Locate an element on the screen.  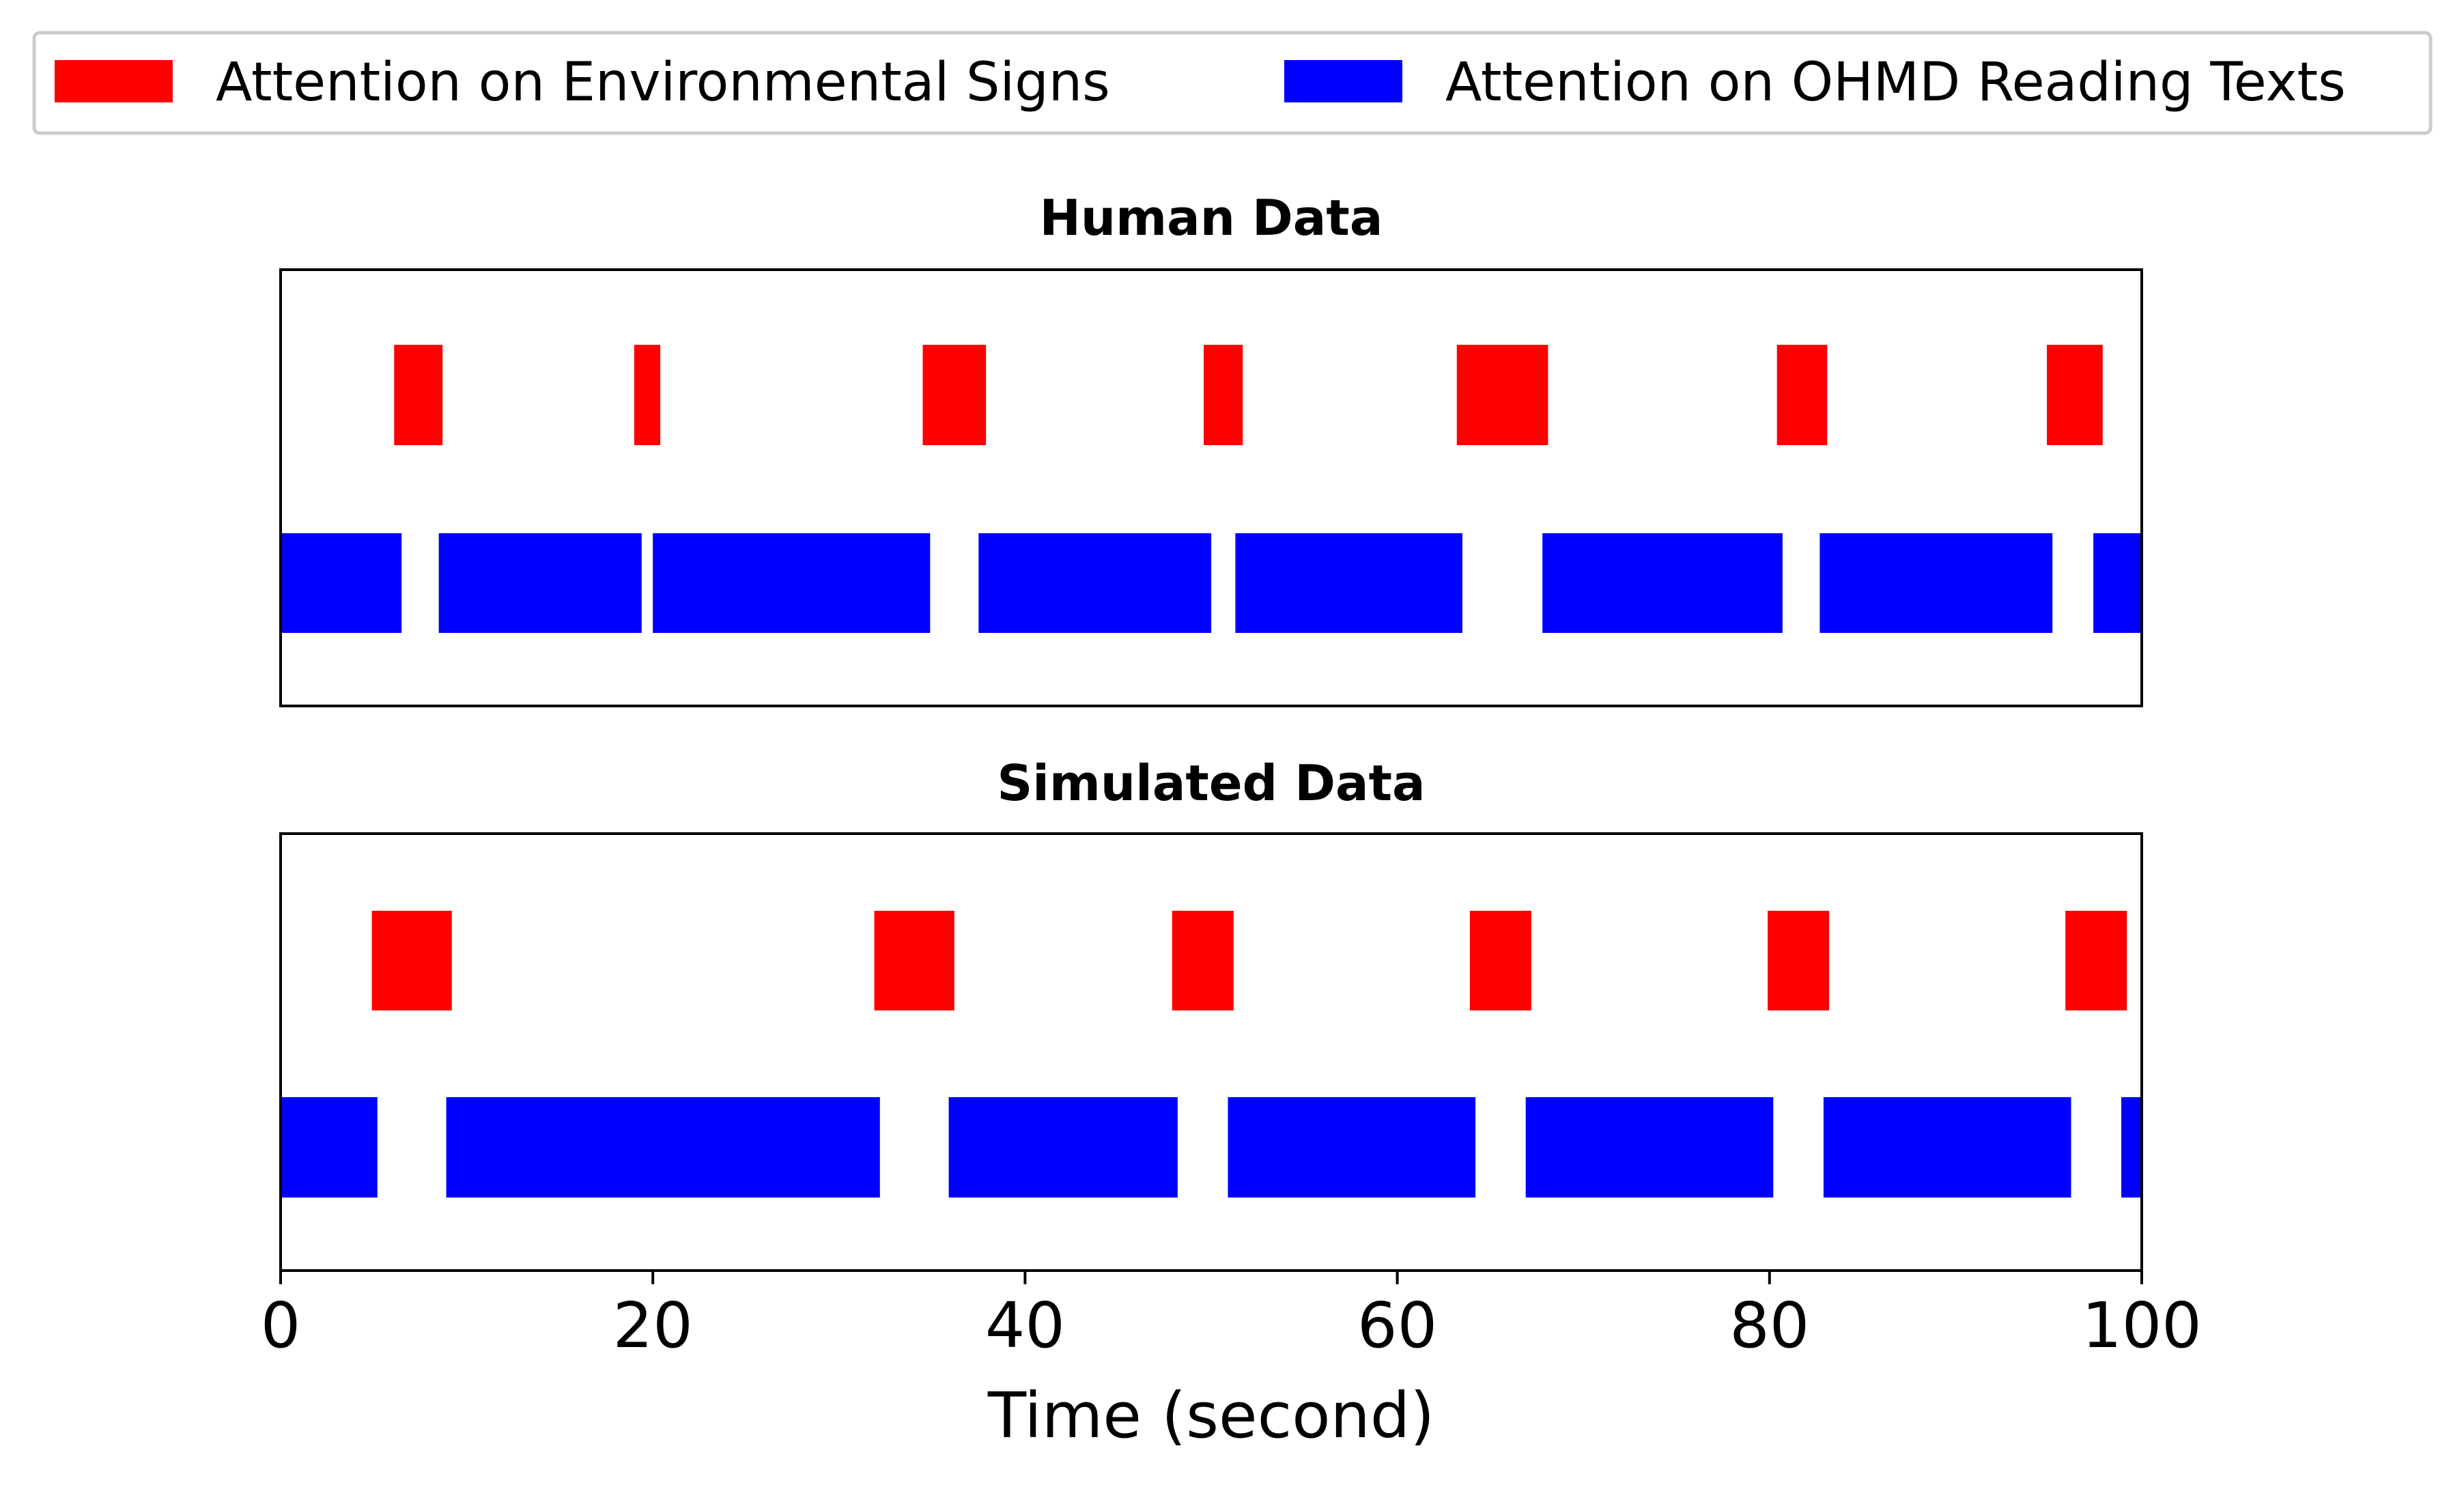
x-axis: 0 20 40 60 80 100 is located at coordinates (1231, 1316).